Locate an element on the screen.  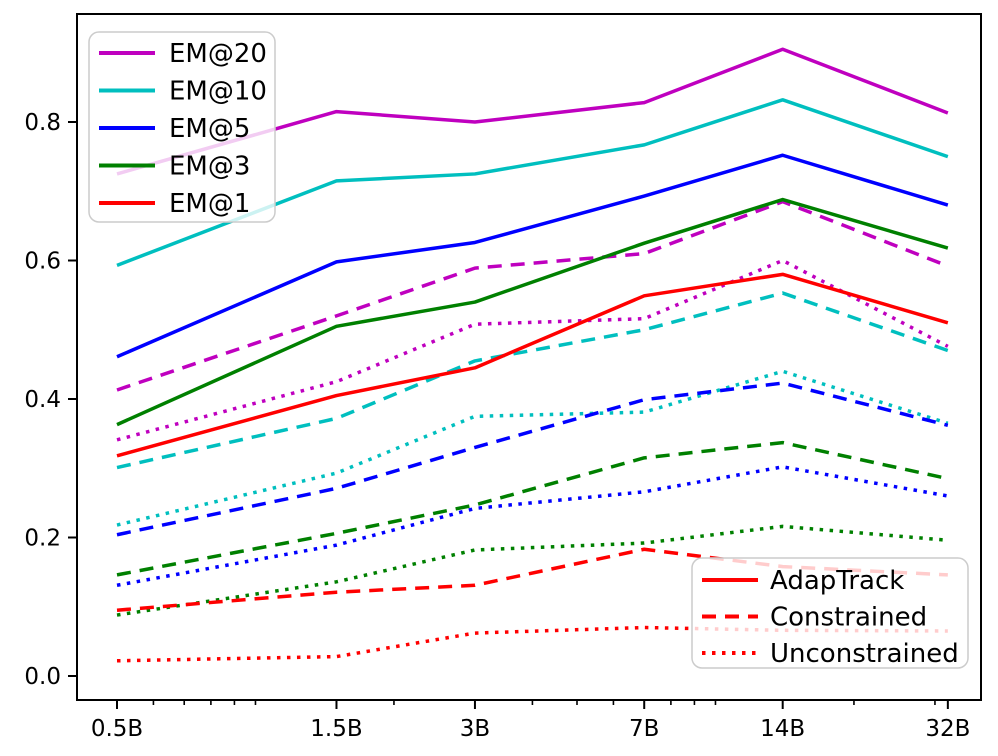
legend-item-constrained: Constrained is located at coordinates (814, 618).